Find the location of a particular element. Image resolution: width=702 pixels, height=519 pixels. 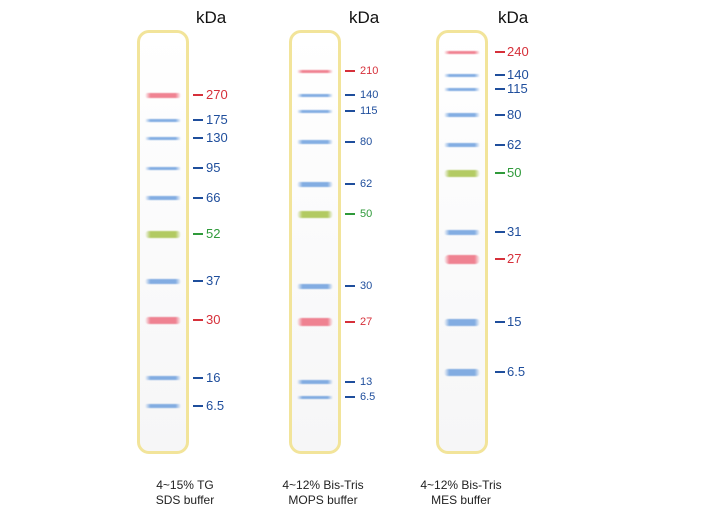

band-size-label: 240 is located at coordinates (518, 51).